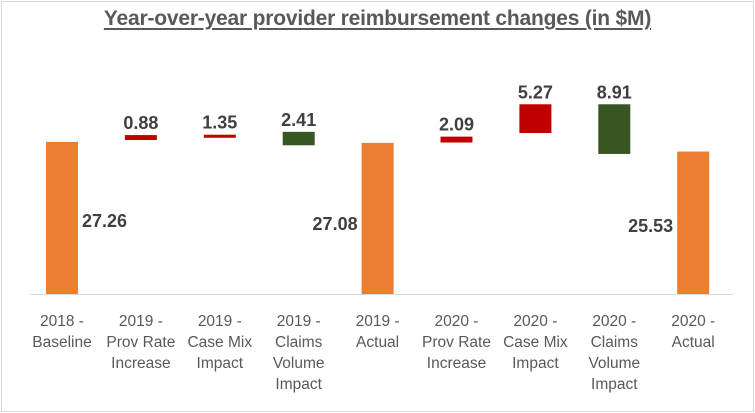 The width and height of the screenshot is (755, 413). What do you see at coordinates (693, 332) in the screenshot?
I see `category-label: 2020 - Actual` at bounding box center [693, 332].